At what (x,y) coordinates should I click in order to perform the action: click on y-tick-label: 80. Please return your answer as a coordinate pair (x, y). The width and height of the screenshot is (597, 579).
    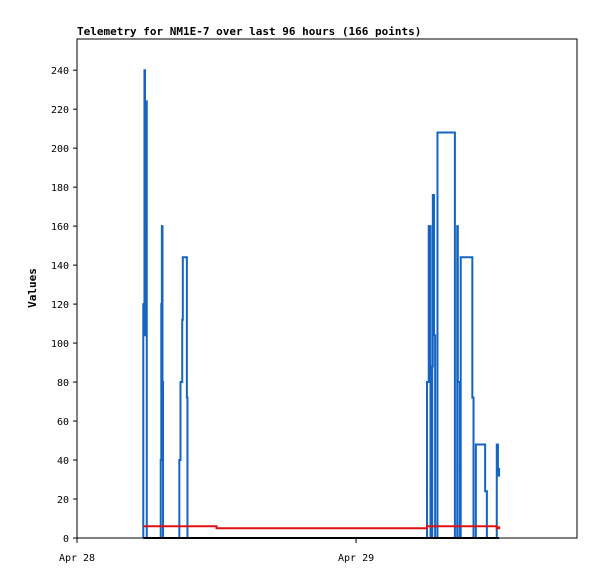
    Looking at the image, I should click on (63, 383).